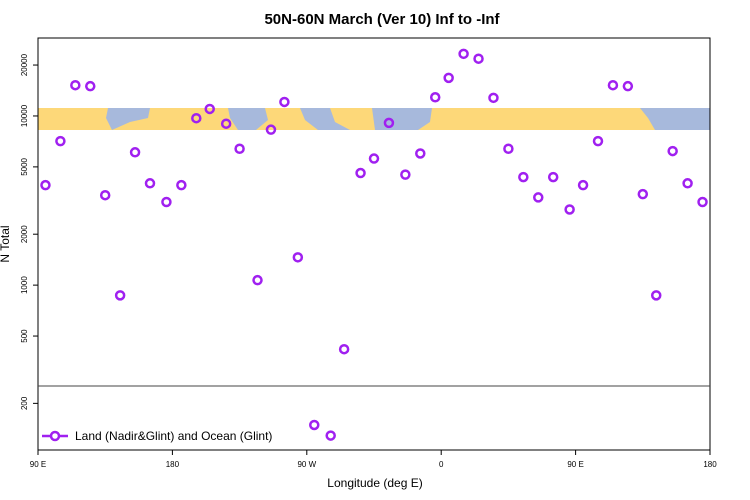  What do you see at coordinates (173, 436) in the screenshot?
I see `legend-label: Land (Nadir&Glint) and Ocean (Glint)` at bounding box center [173, 436].